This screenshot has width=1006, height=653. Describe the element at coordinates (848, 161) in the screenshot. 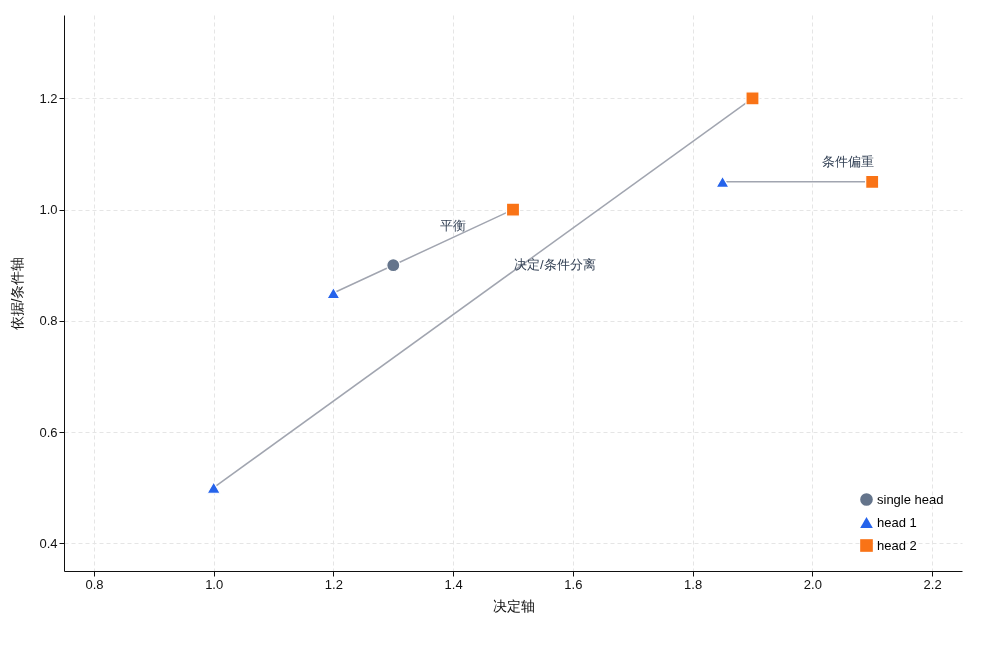

I see `annotation: 条件偏重` at that location.